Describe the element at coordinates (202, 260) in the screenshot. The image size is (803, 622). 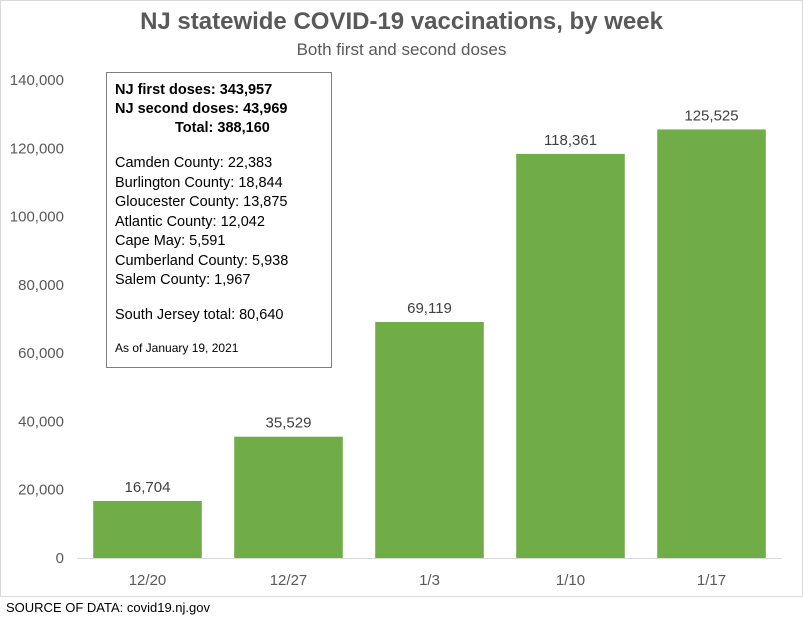
I see `county-line: Cumberland County: 5,938` at that location.